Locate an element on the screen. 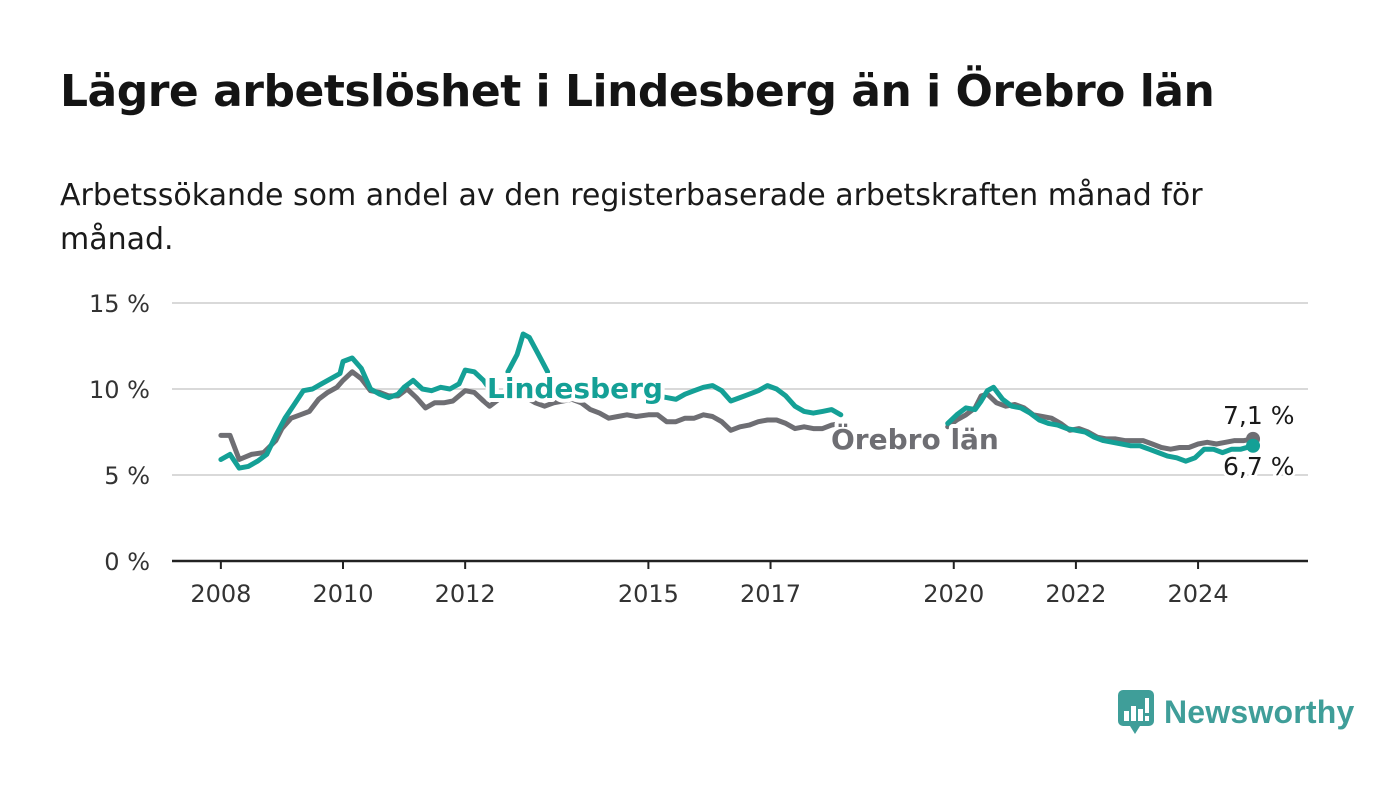 This screenshot has height=794, width=1400. x-tick-label: 2020 is located at coordinates (953, 594).